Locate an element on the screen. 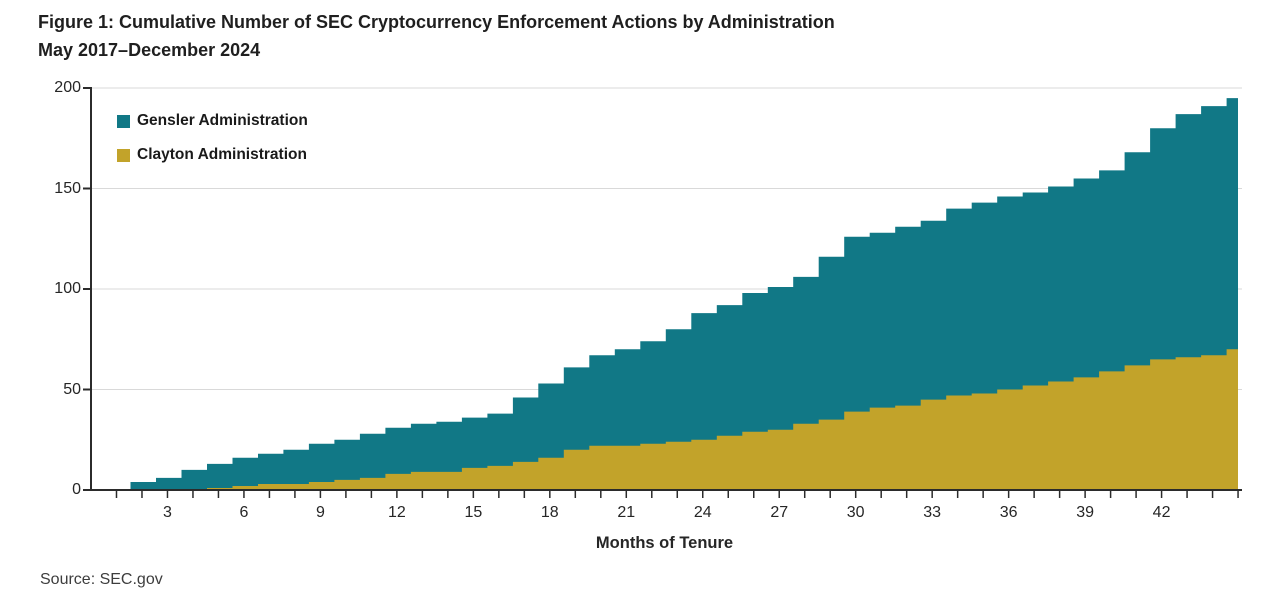  source-note: Source: SEC.gov is located at coordinates (101, 579).